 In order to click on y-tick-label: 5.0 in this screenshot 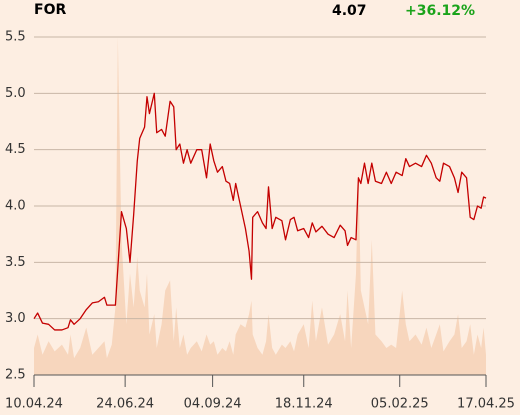, I will do `click(15, 93)`.